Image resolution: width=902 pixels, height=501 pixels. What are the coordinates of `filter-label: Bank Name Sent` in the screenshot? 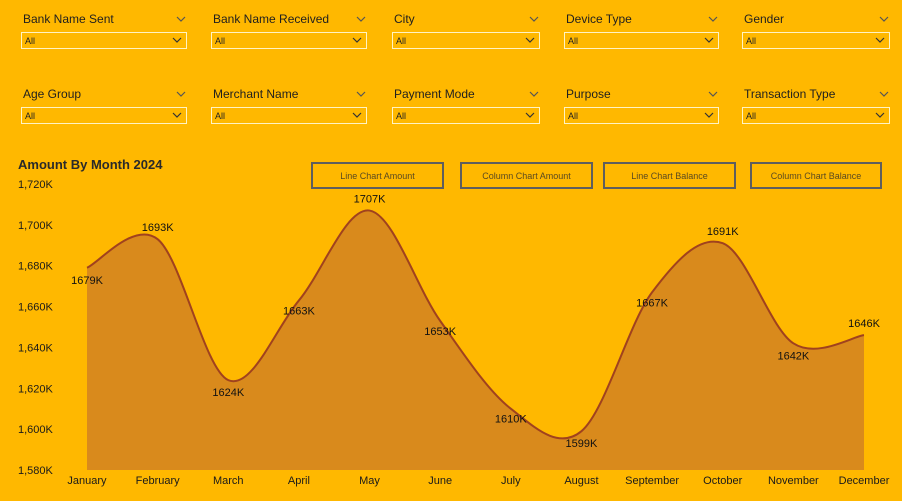 It's located at (68, 19).